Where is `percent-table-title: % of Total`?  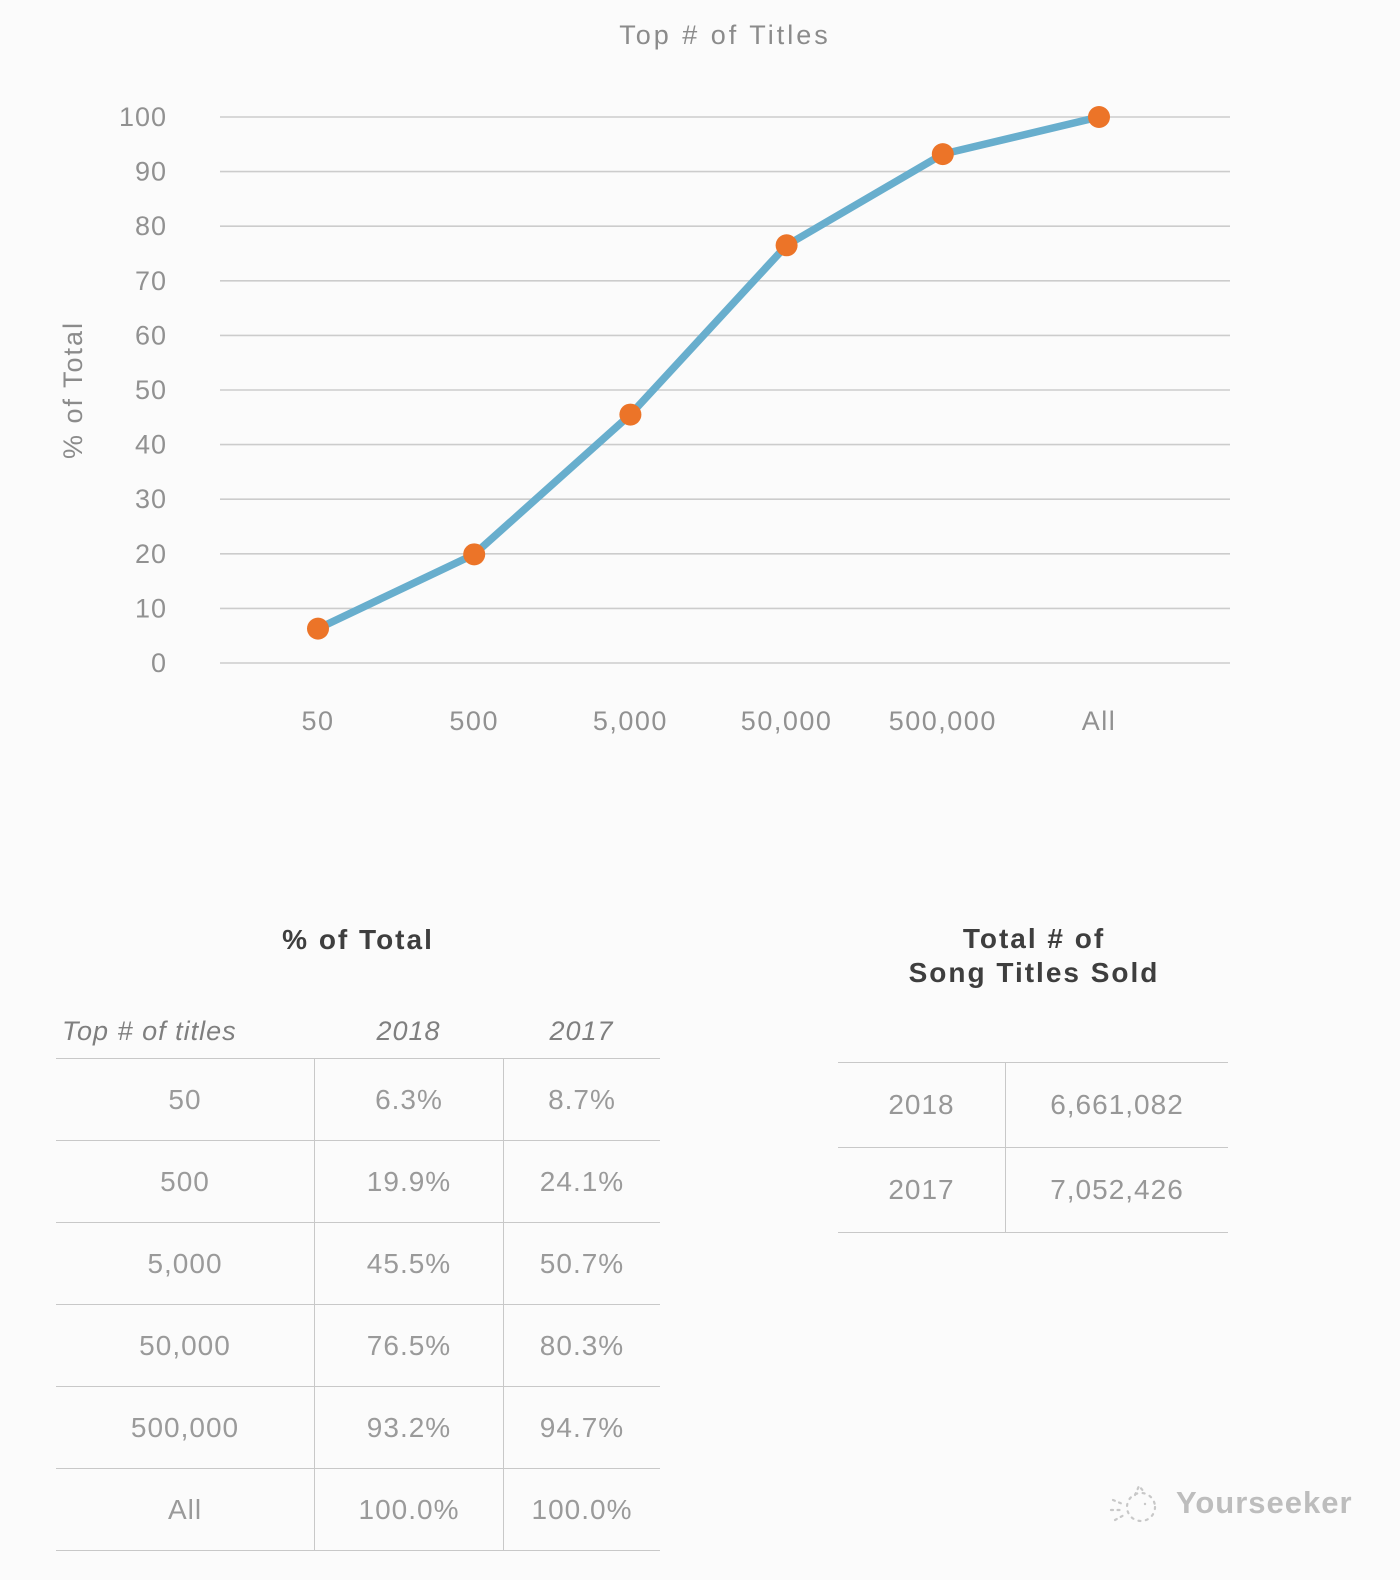 percent-table-title: % of Total is located at coordinates (358, 939).